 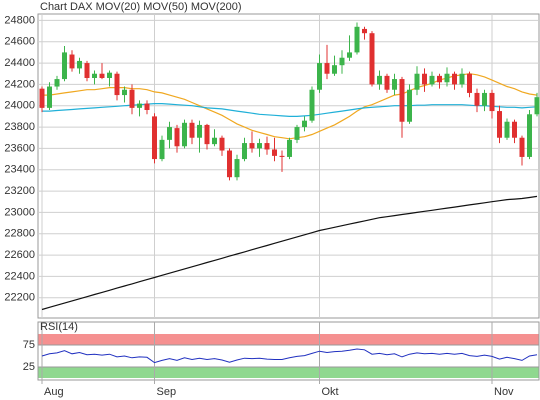 I want to click on rsi-title: RSI(14), so click(x=59, y=327).